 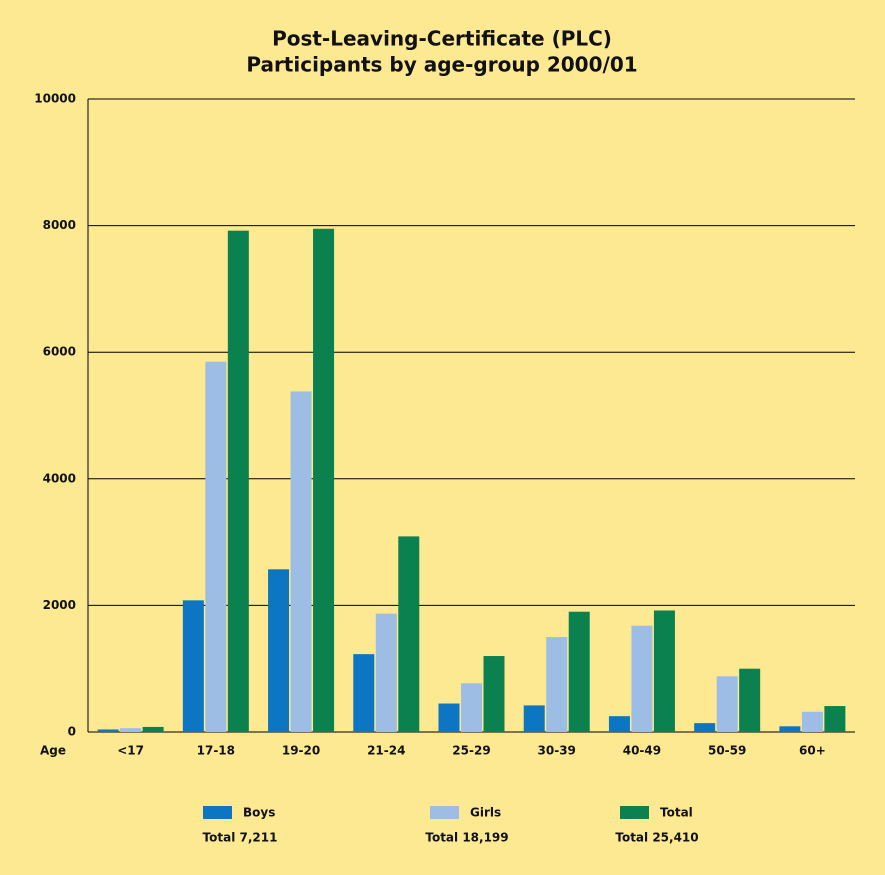 What do you see at coordinates (676, 813) in the screenshot?
I see `legend-label: Total` at bounding box center [676, 813].